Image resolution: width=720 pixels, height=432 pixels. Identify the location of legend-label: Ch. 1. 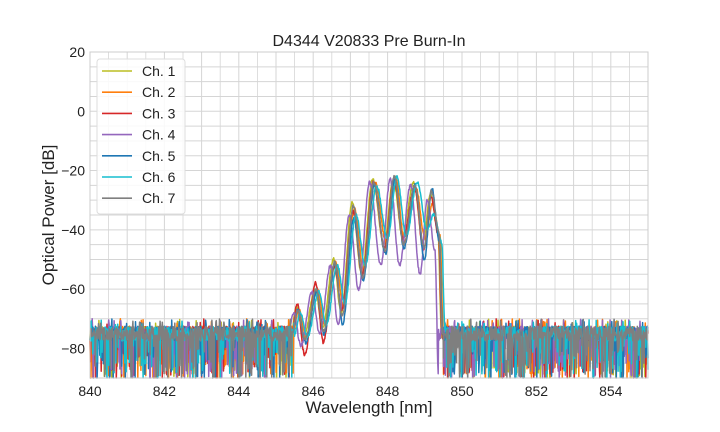
(159, 71).